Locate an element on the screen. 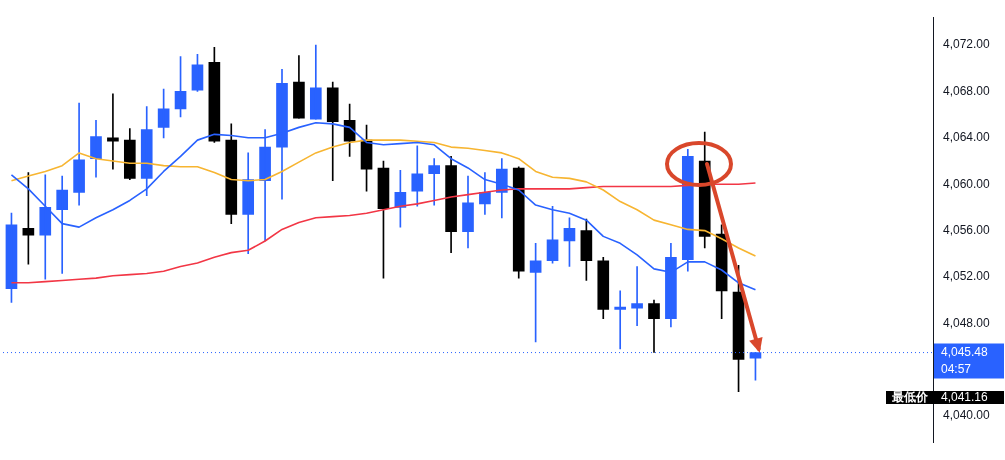  text: 4,041.16 is located at coordinates (965, 396).